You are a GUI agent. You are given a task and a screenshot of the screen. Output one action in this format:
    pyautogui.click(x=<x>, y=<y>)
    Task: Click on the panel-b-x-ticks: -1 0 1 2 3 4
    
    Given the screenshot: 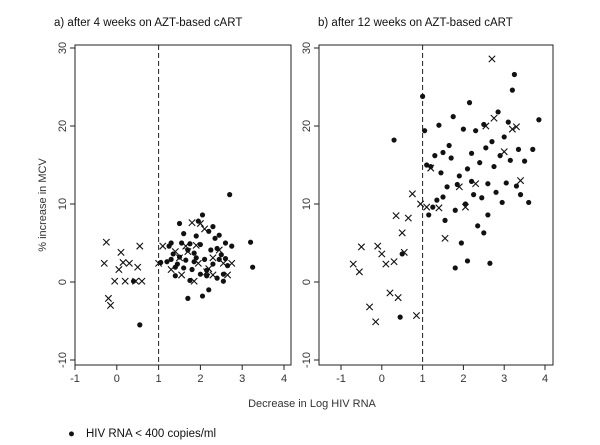 What is the action you would take?
    pyautogui.click(x=442, y=375)
    